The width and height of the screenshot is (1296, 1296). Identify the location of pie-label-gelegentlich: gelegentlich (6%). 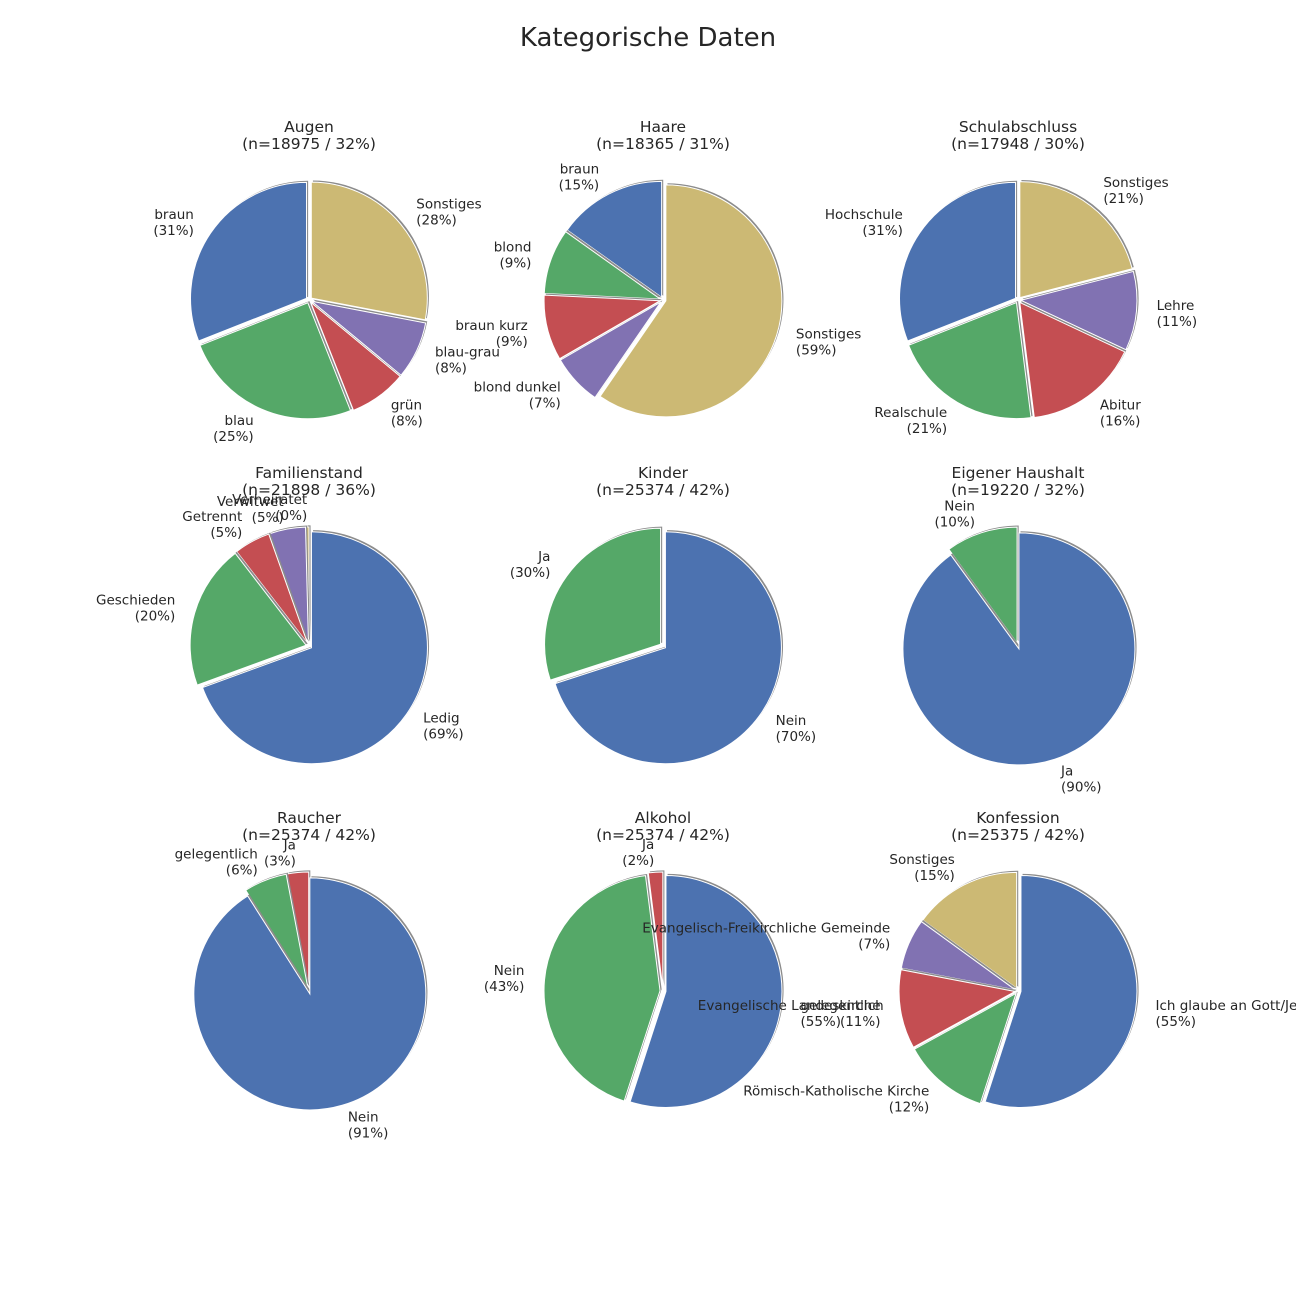
(216, 863).